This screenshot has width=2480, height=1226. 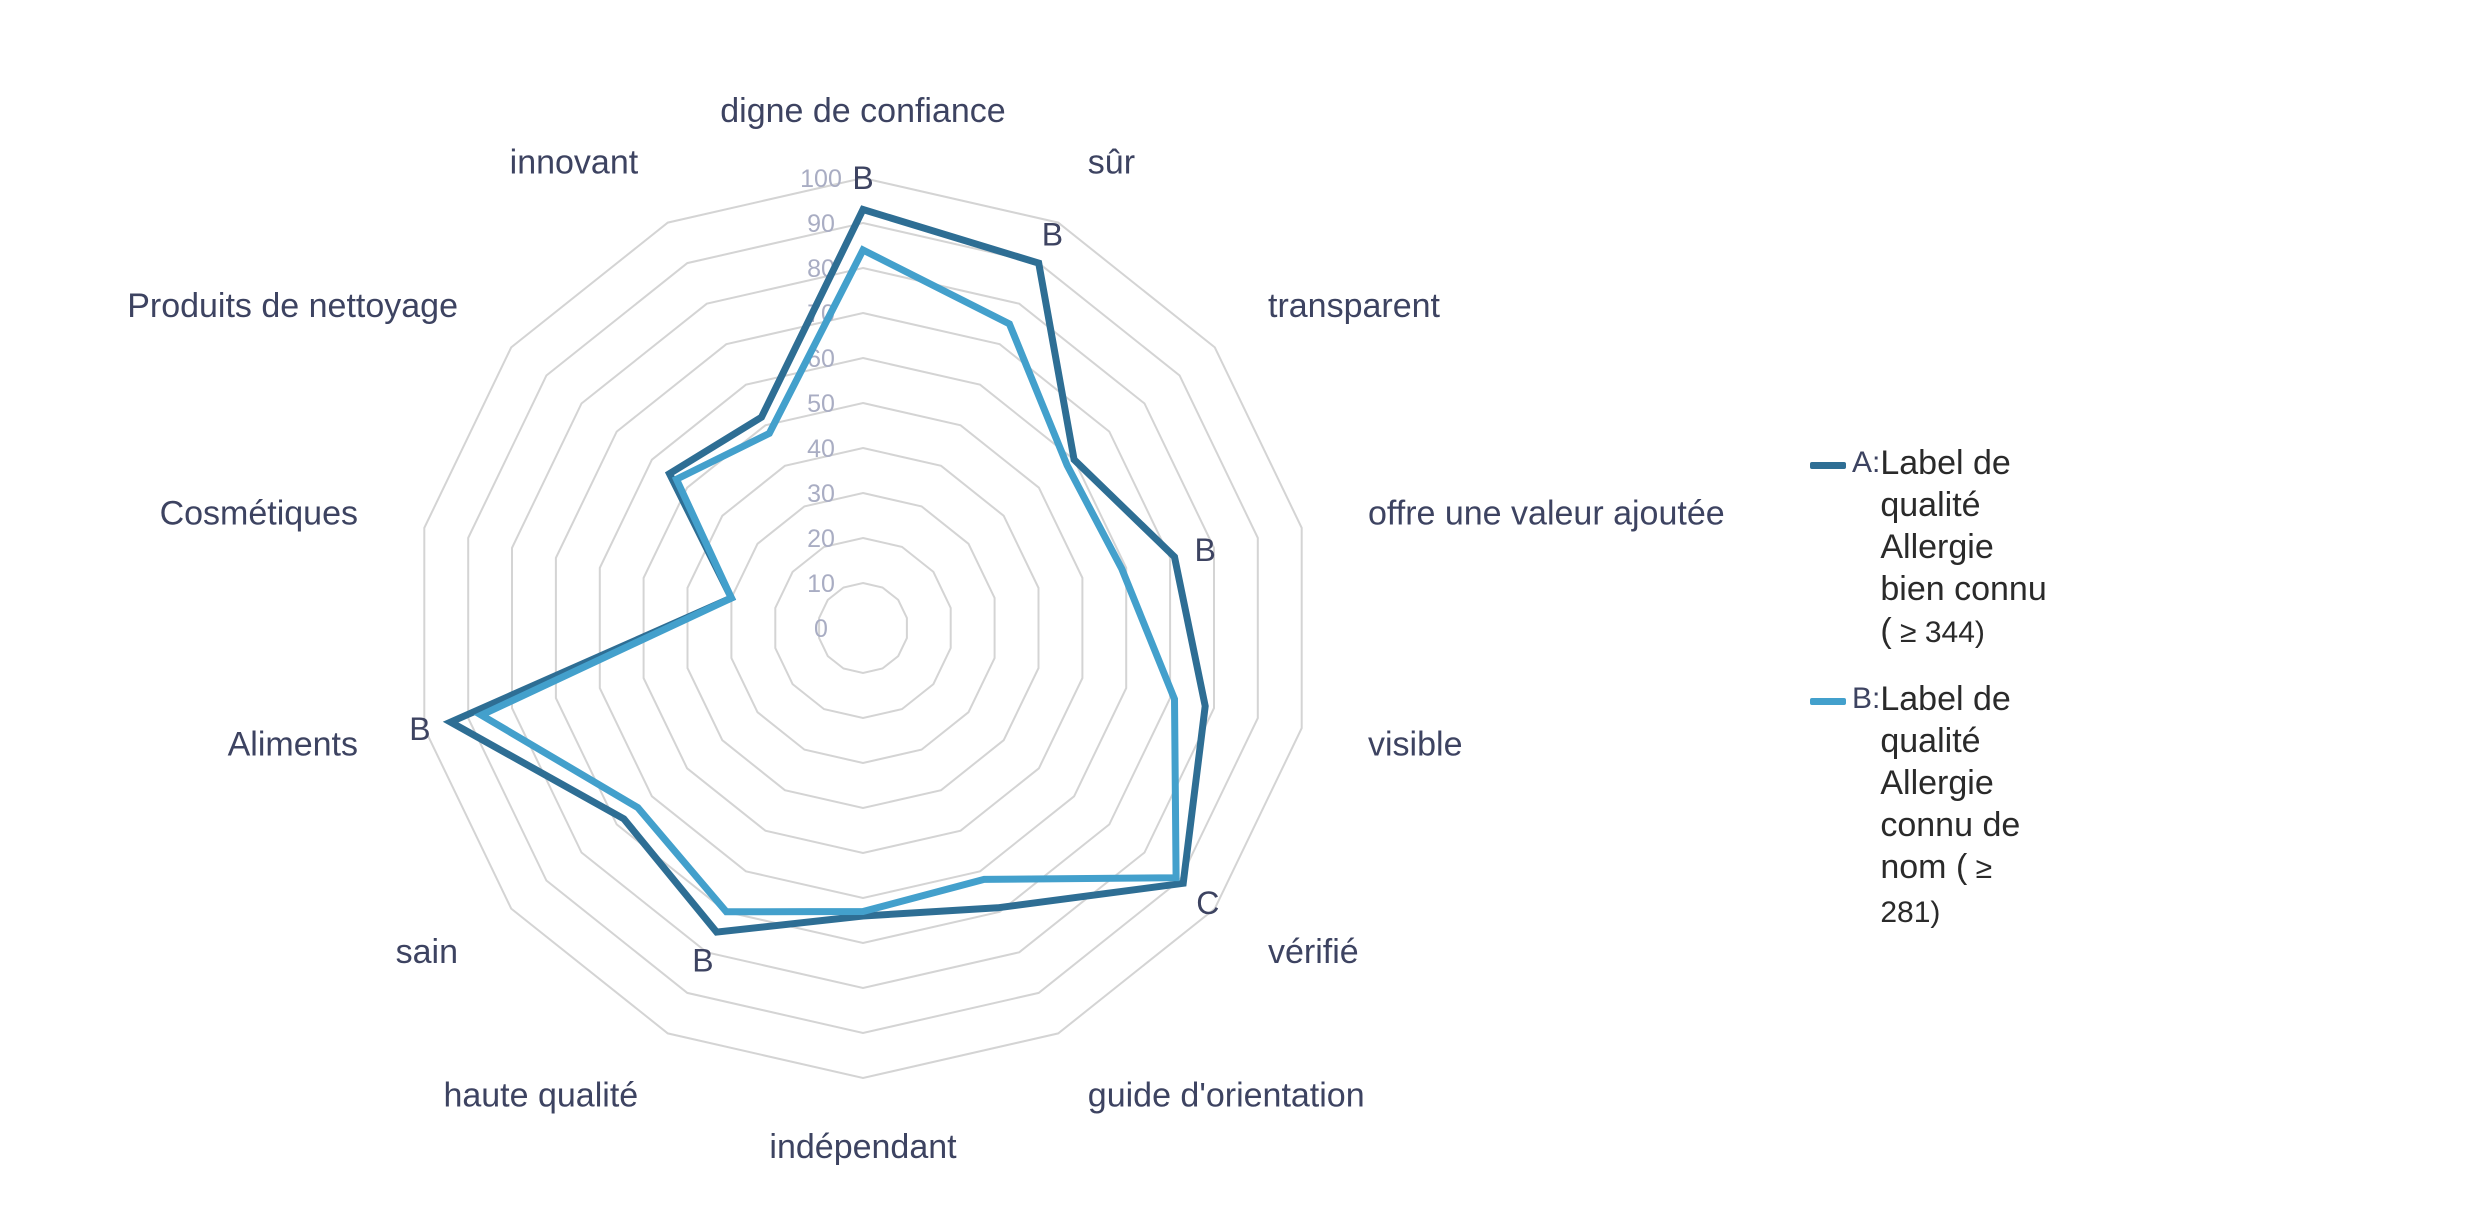 I want to click on axis-label: sûr, so click(x=1111, y=162).